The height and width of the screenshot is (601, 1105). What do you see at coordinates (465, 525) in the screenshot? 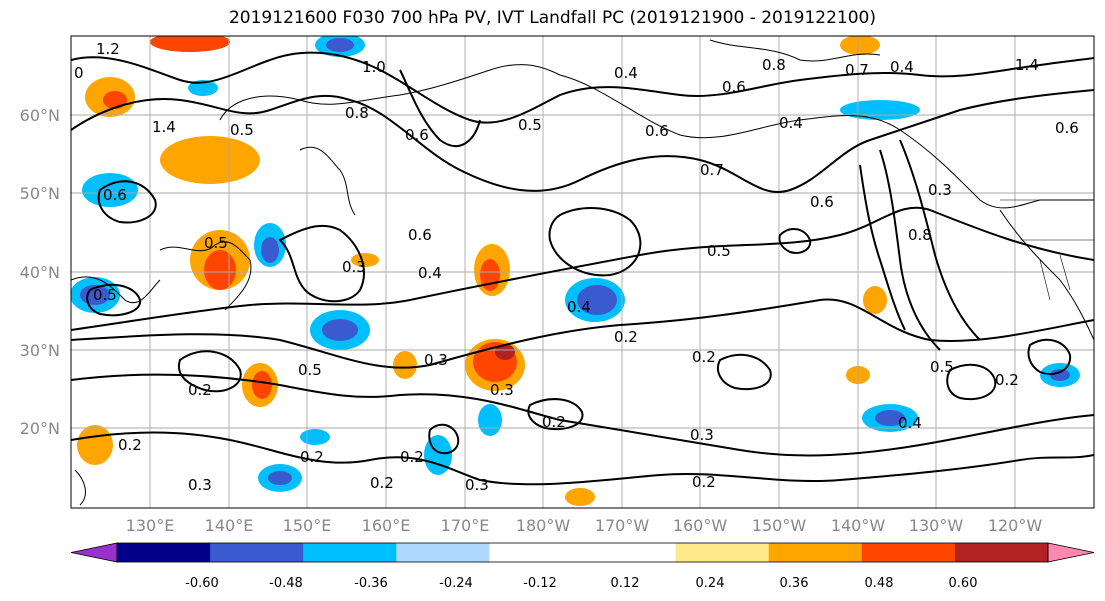
I see `lon-tick-label: 170°E` at bounding box center [465, 525].